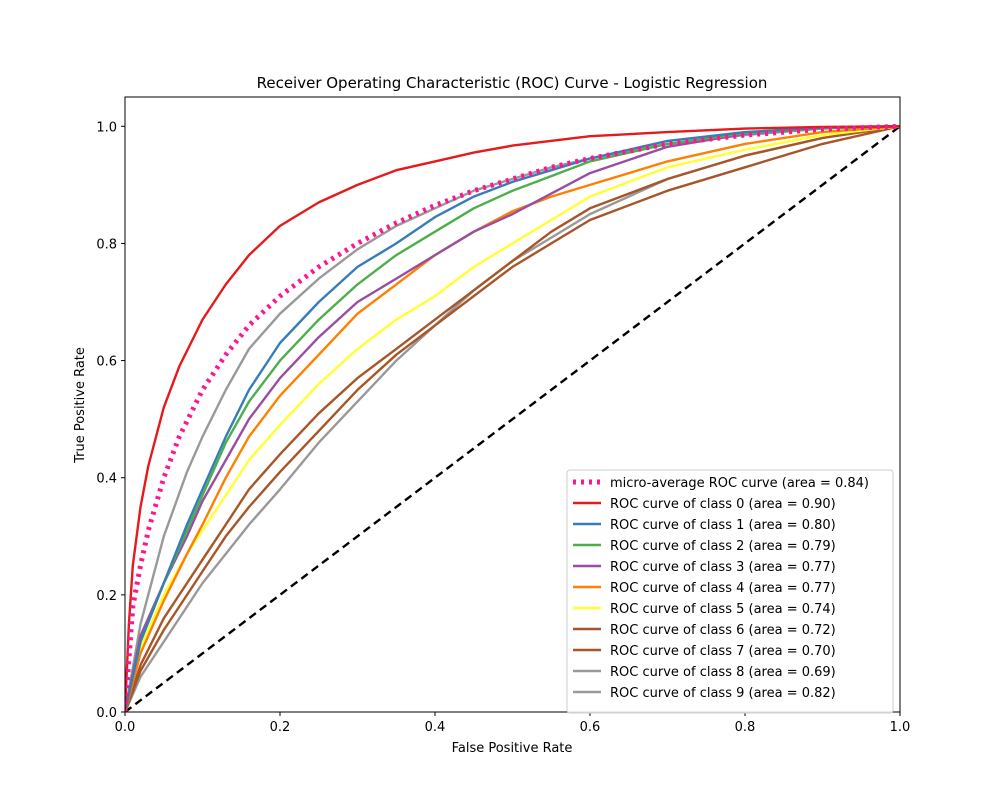 The image size is (1000, 804). Describe the element at coordinates (106, 479) in the screenshot. I see `y-tick-label: 0.4` at that location.